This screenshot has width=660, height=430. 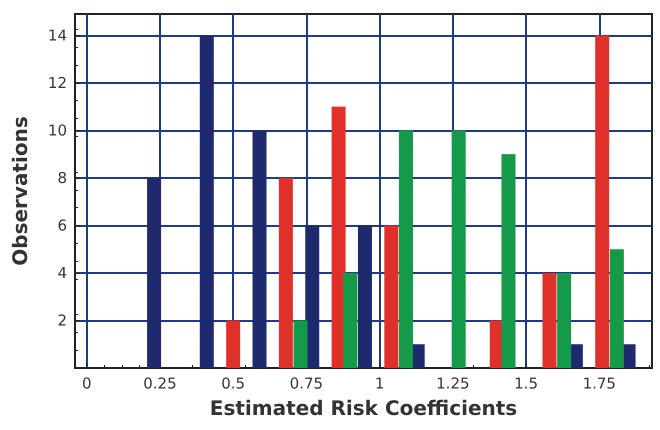 I want to click on y-tick-label: 12, so click(x=57, y=83).